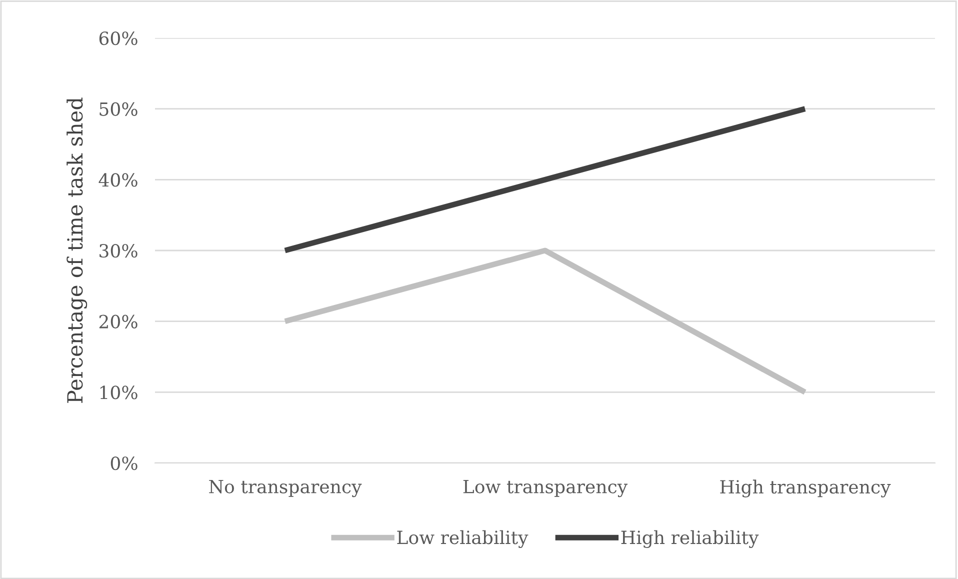 This screenshot has width=958, height=579. Describe the element at coordinates (118, 180) in the screenshot. I see `y-tick-label: 40%` at that location.